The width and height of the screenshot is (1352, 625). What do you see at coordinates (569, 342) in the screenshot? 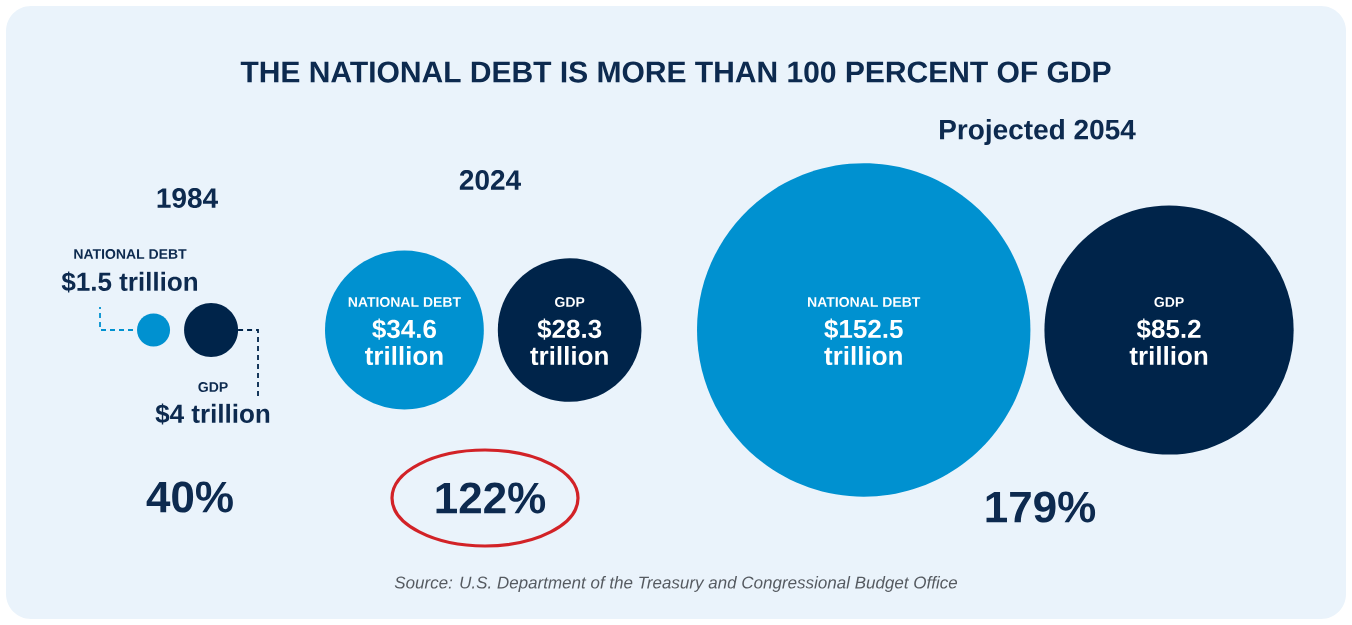
I see `data-label: $28.3 trillion` at bounding box center [569, 342].